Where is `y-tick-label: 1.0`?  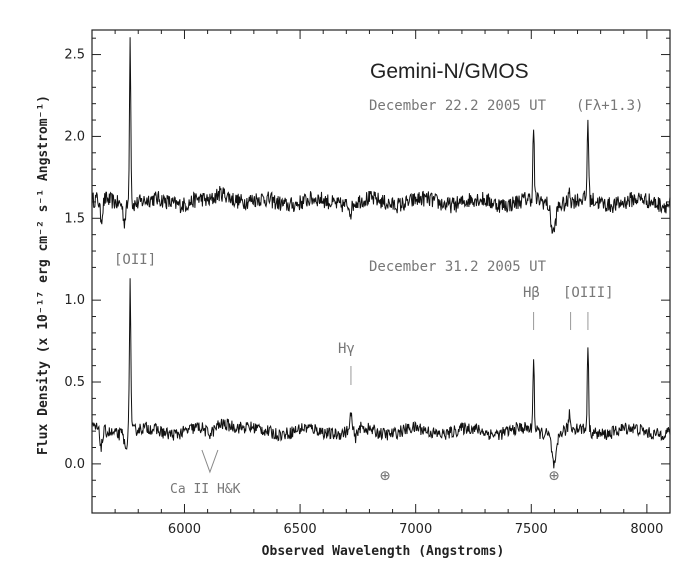
y-tick-label: 1.0 is located at coordinates (74, 300).